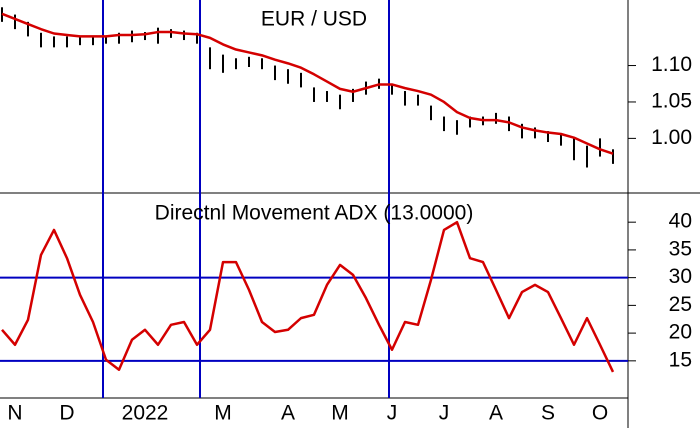 The image size is (700, 428). I want to click on x-tick-label: D, so click(66, 413).